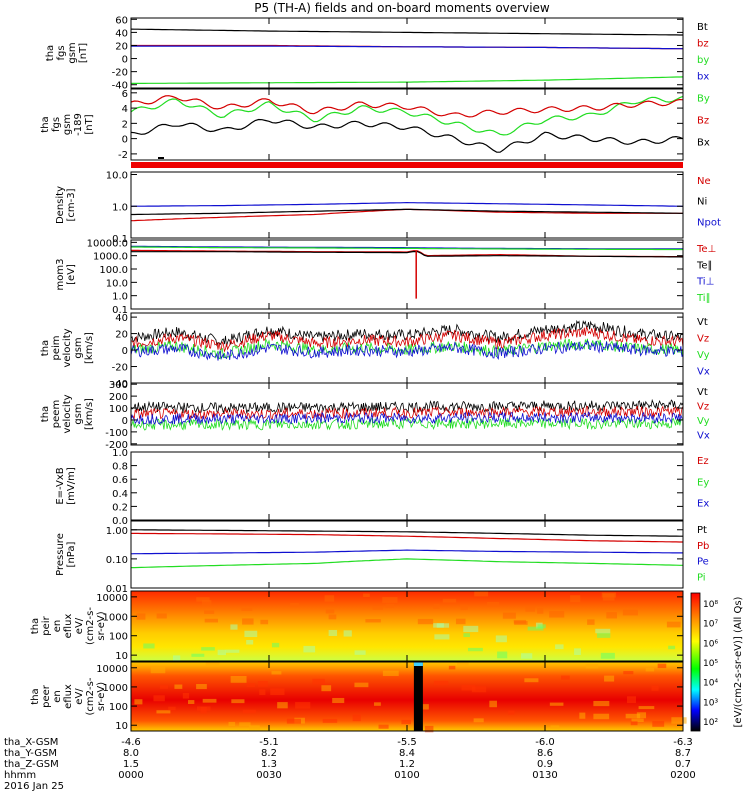 This screenshot has height=804, width=750. I want to click on legend-label: Bx, so click(703, 143).